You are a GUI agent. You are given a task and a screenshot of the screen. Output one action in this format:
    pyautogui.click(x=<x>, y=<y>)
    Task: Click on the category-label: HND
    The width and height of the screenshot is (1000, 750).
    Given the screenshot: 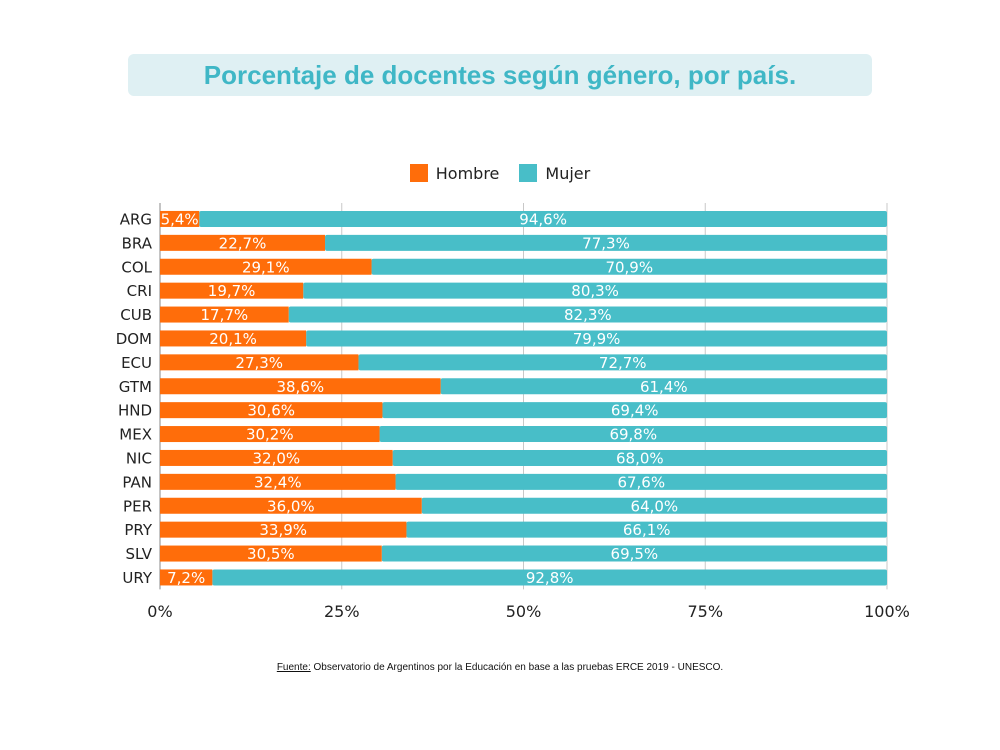 What is the action you would take?
    pyautogui.click(x=135, y=411)
    